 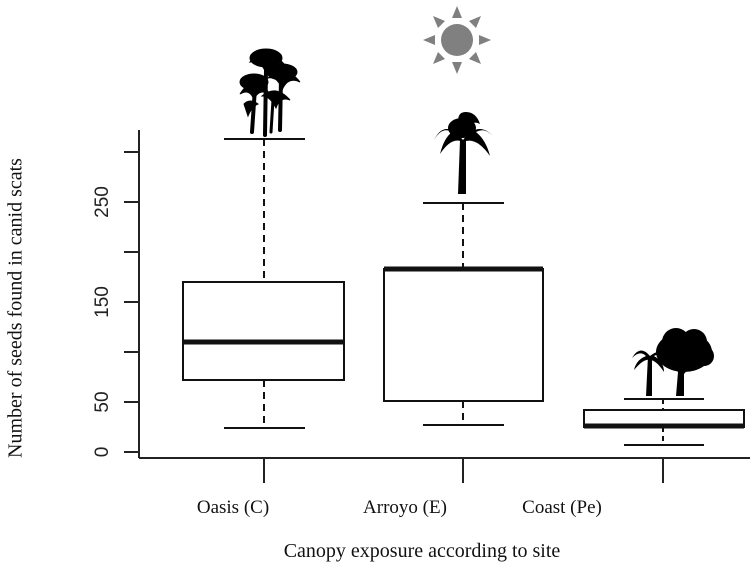 What do you see at coordinates (270, 92) in the screenshot?
I see `dense-palm-grove-icon` at bounding box center [270, 92].